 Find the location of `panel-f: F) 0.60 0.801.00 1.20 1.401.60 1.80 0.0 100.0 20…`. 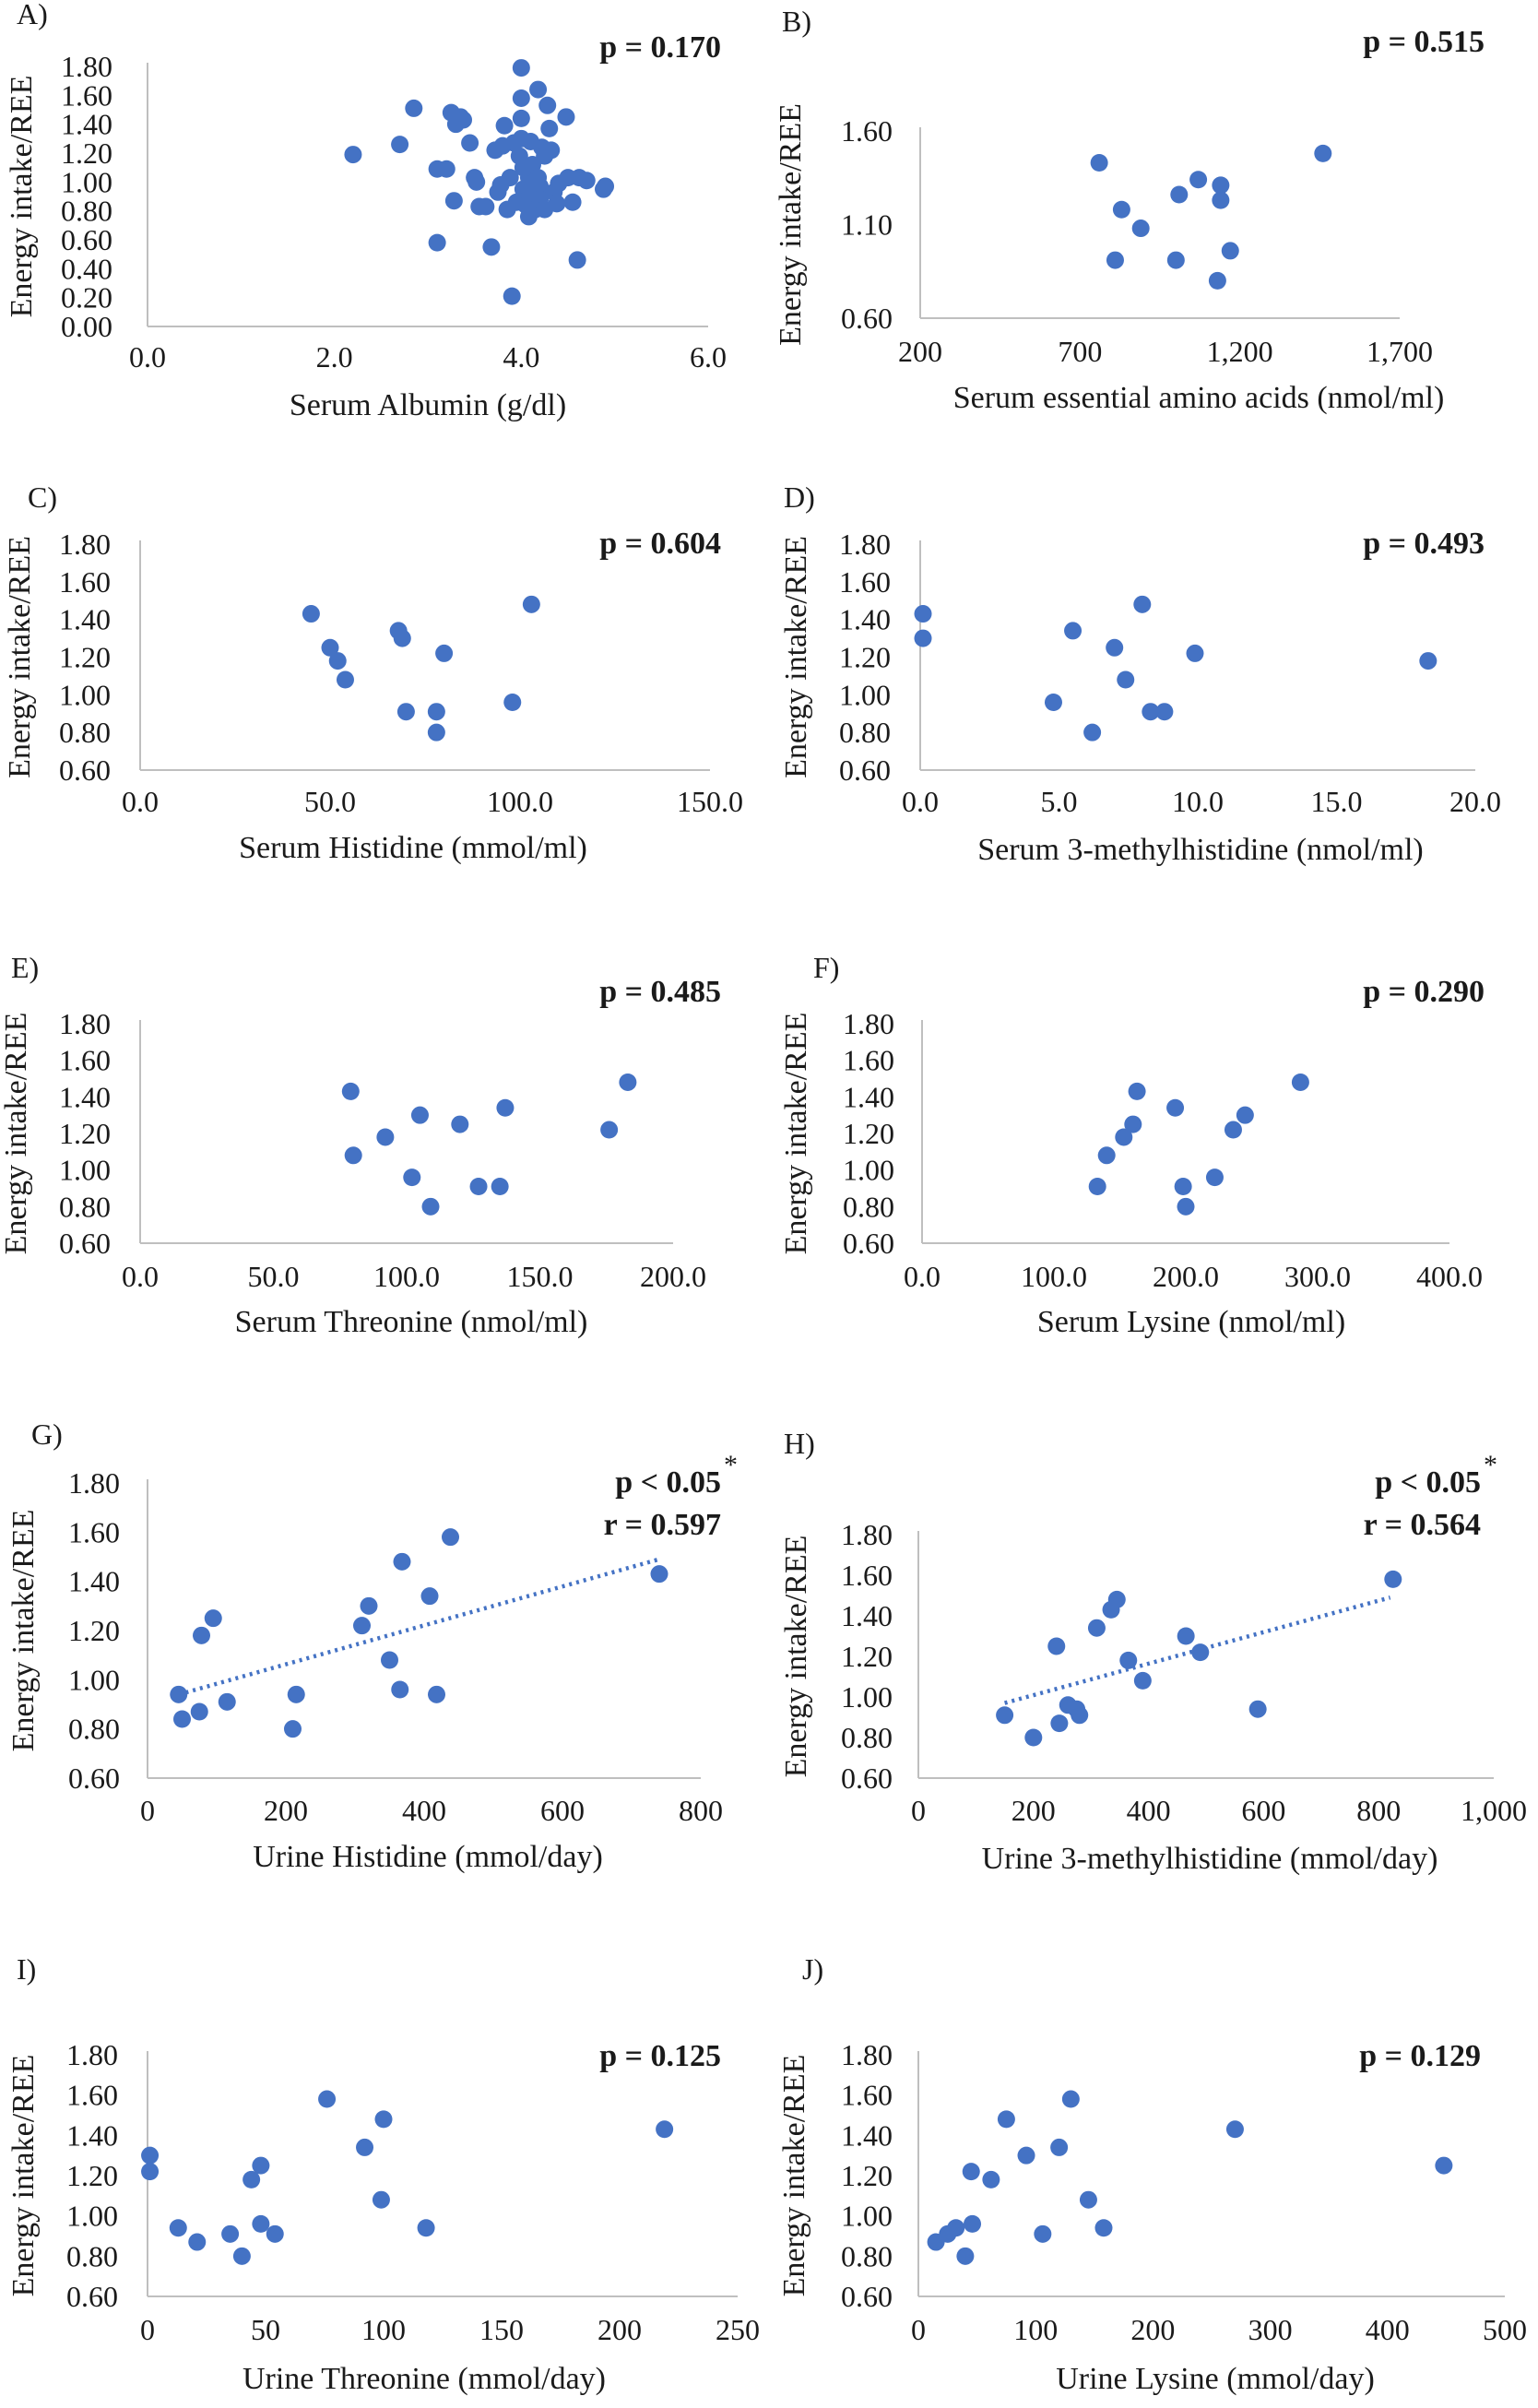

panel-f: F) 0.60 0.801.00 1.20 1.401.60 1.80 0.0 100.0 20… is located at coordinates (1132, 1145).